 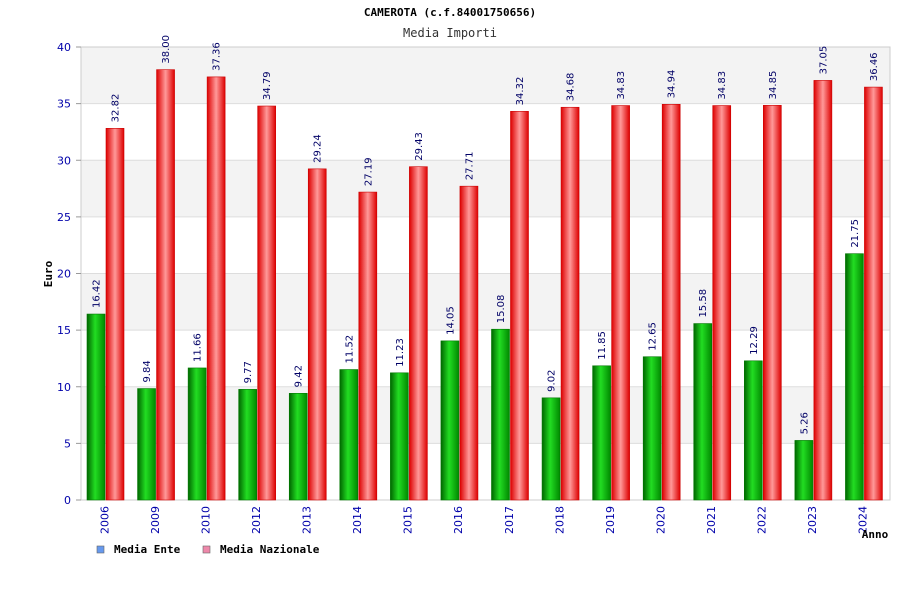 I want to click on x-tick-label: 2024, so click(x=863, y=520).